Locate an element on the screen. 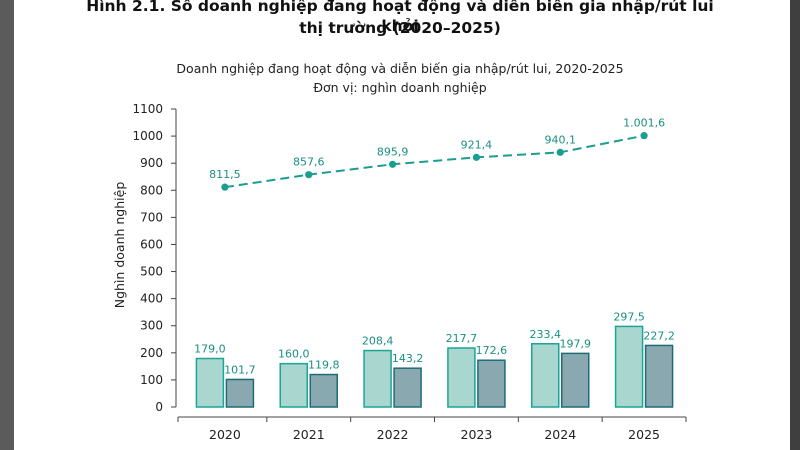 The width and height of the screenshot is (800, 450). y-tick-label: 700 is located at coordinates (151, 217).